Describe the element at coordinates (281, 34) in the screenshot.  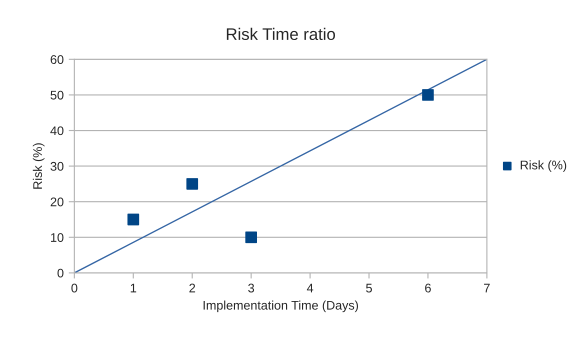
I see `chart-title: Risk Time ratio` at that location.